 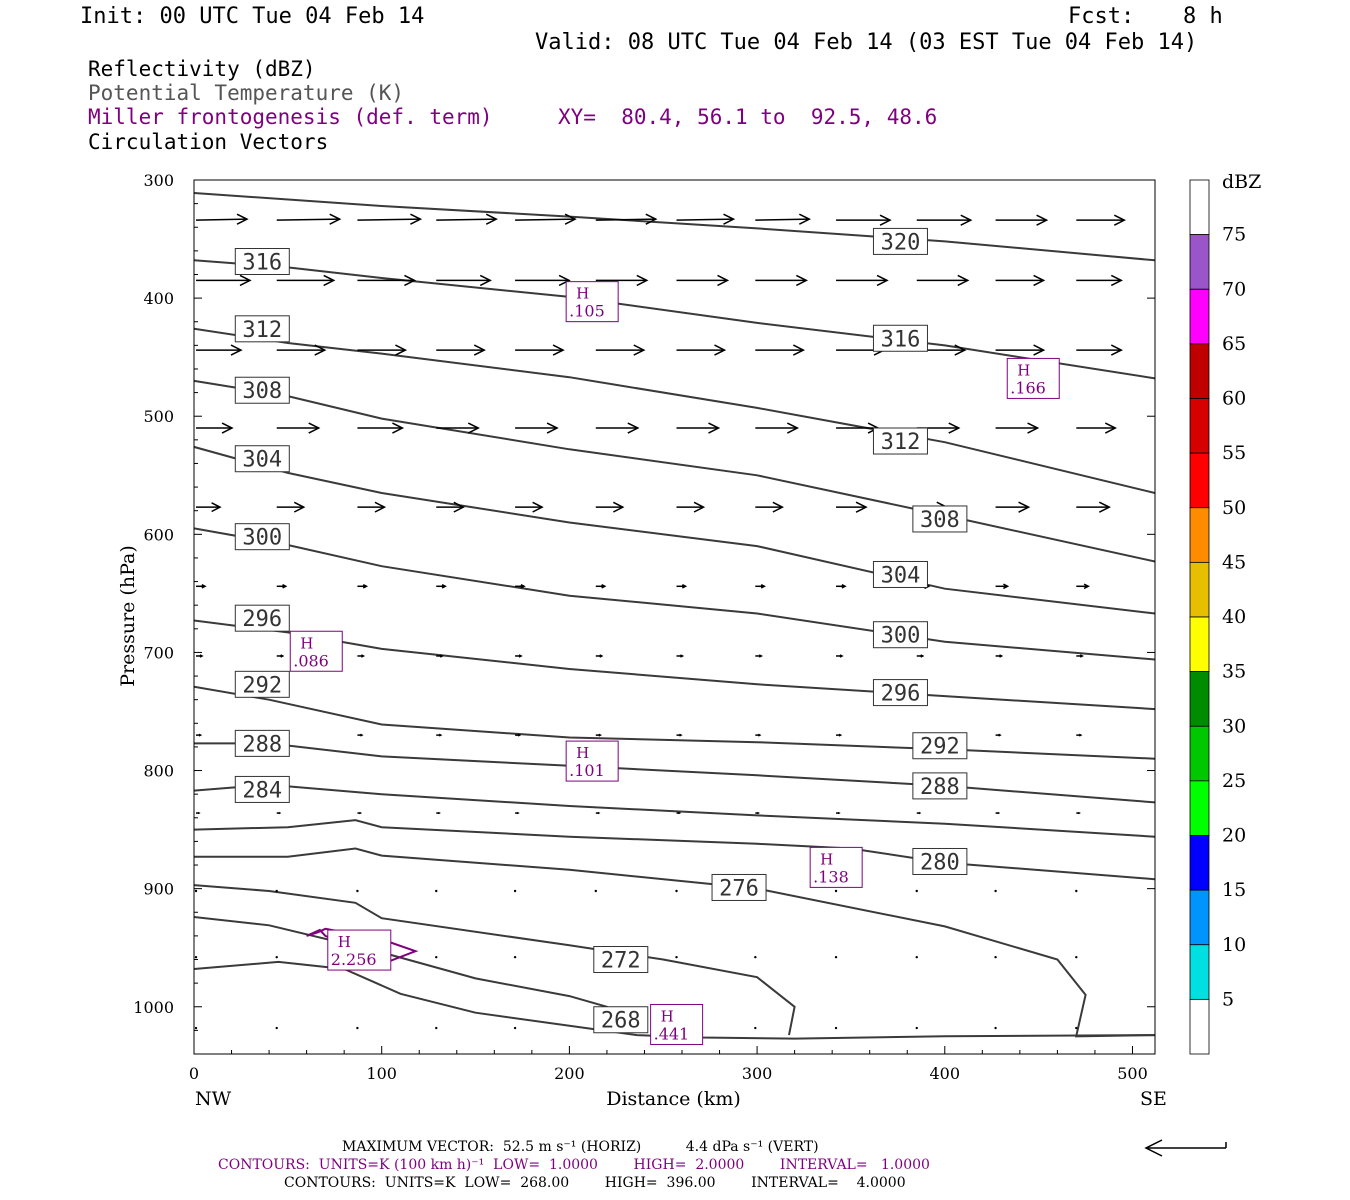 What do you see at coordinates (1234, 453) in the screenshot?
I see `colorbar-label: 55` at bounding box center [1234, 453].